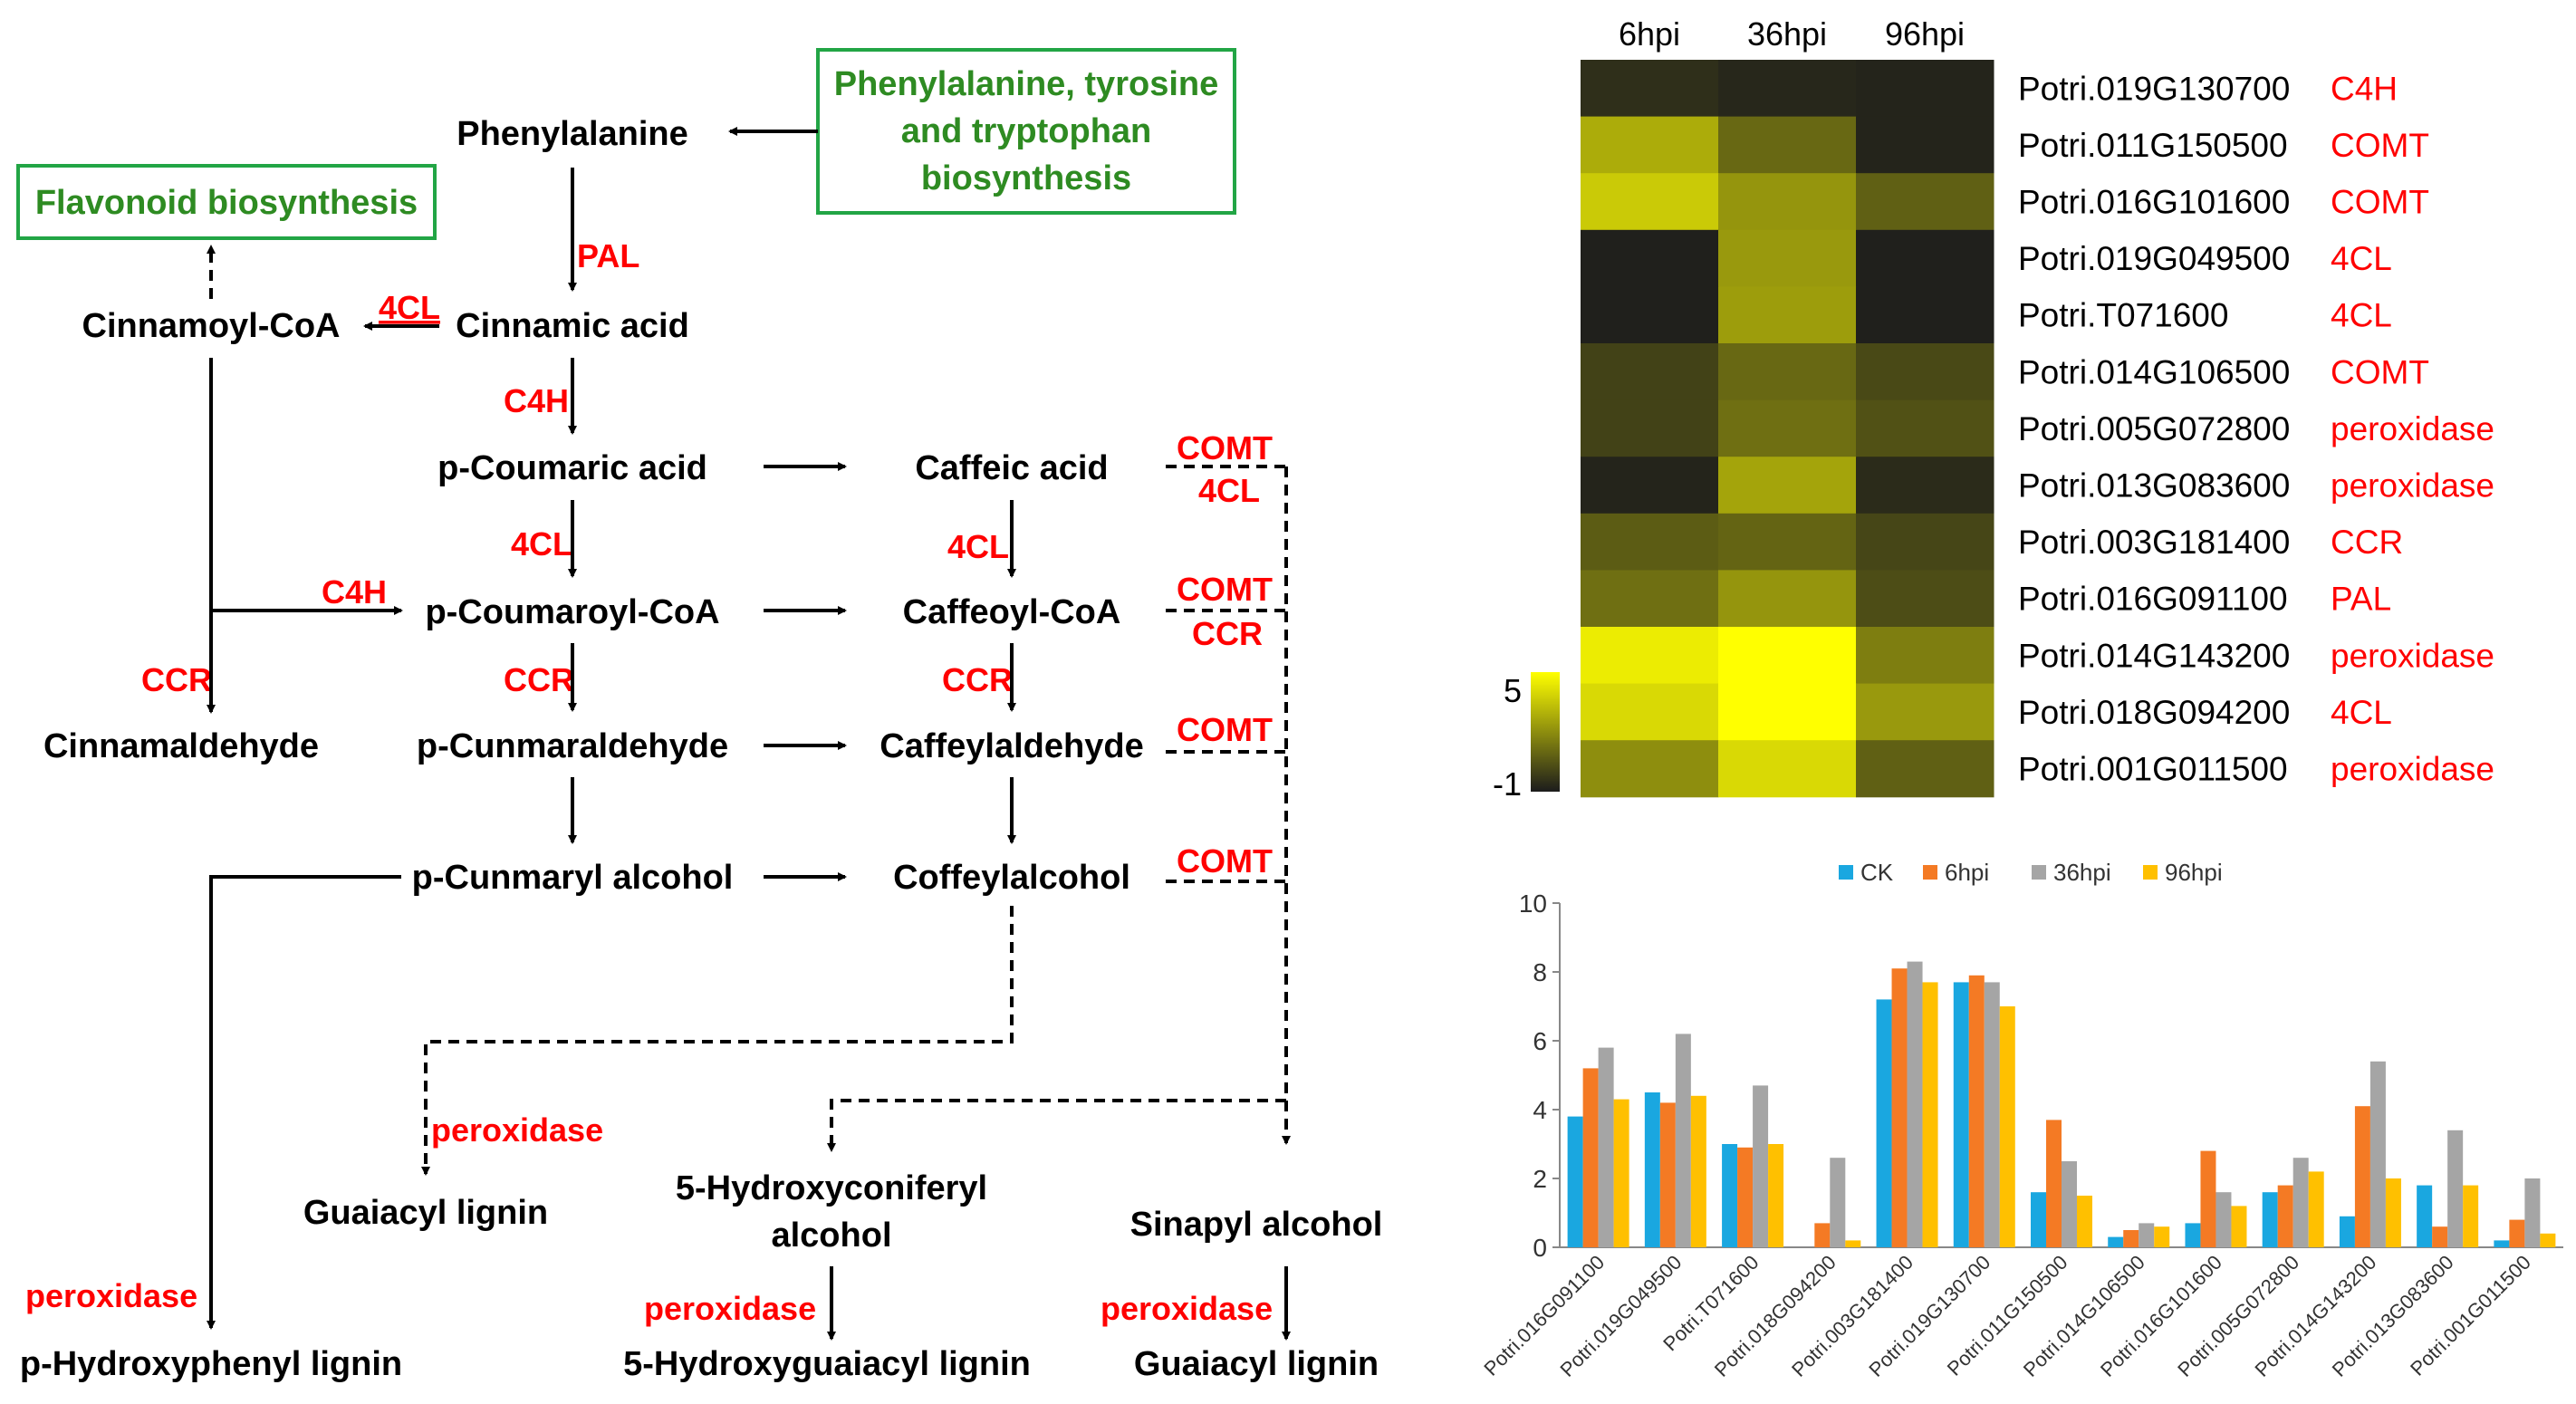  I want to click on amino-acid-box-line1: Phenylalanine, tyrosine, so click(1026, 84).